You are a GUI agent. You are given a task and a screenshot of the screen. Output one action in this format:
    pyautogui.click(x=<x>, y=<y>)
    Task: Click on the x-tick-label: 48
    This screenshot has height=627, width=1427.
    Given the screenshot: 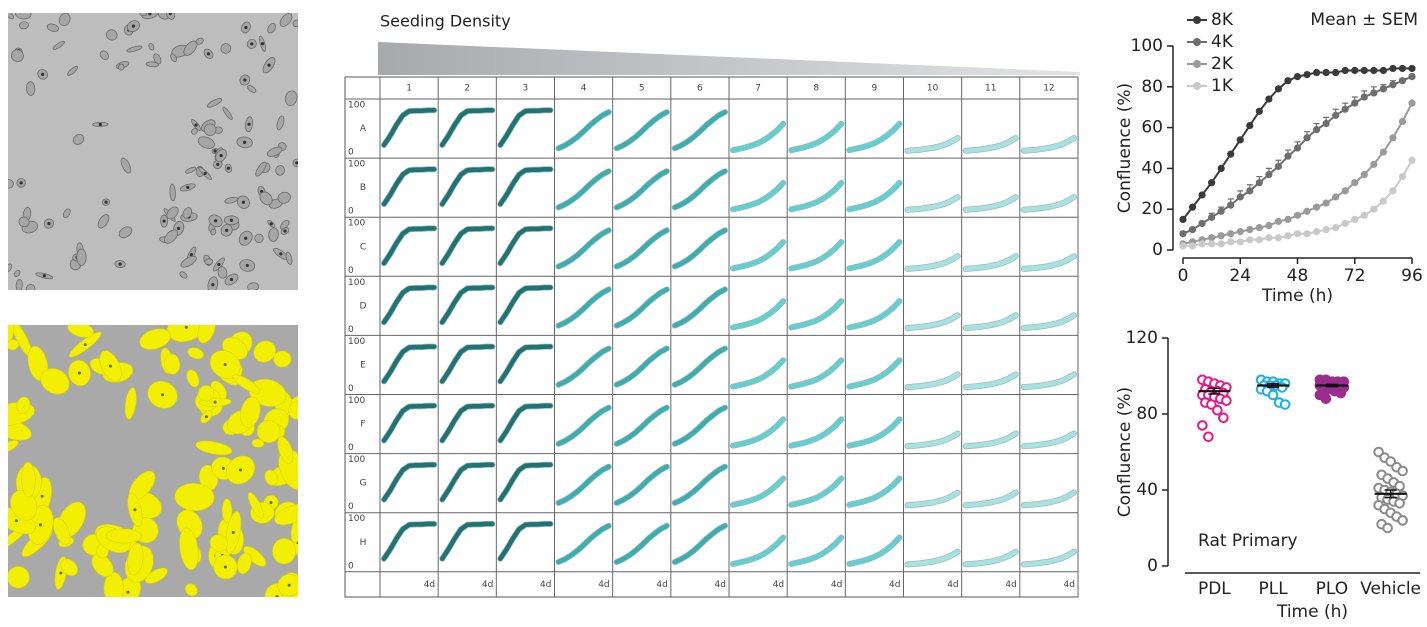 What is the action you would take?
    pyautogui.click(x=1298, y=276)
    